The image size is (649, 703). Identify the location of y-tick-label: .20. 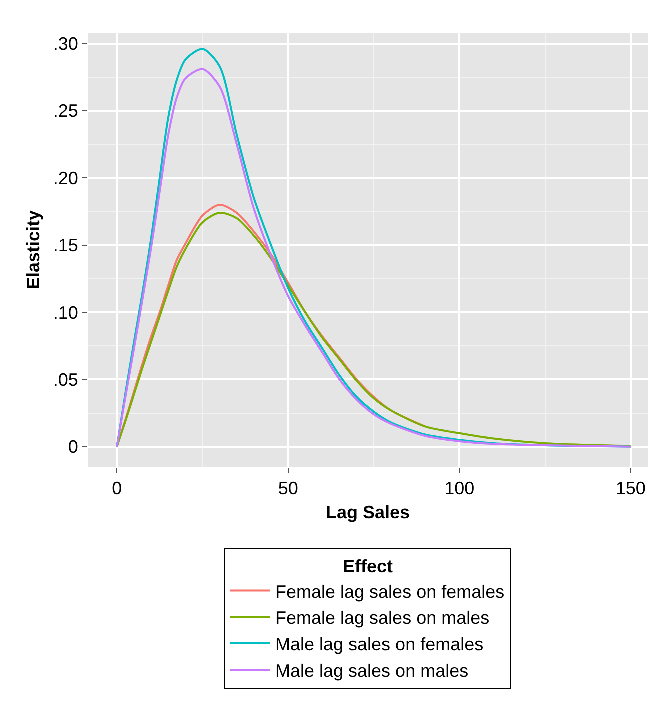
(65, 178).